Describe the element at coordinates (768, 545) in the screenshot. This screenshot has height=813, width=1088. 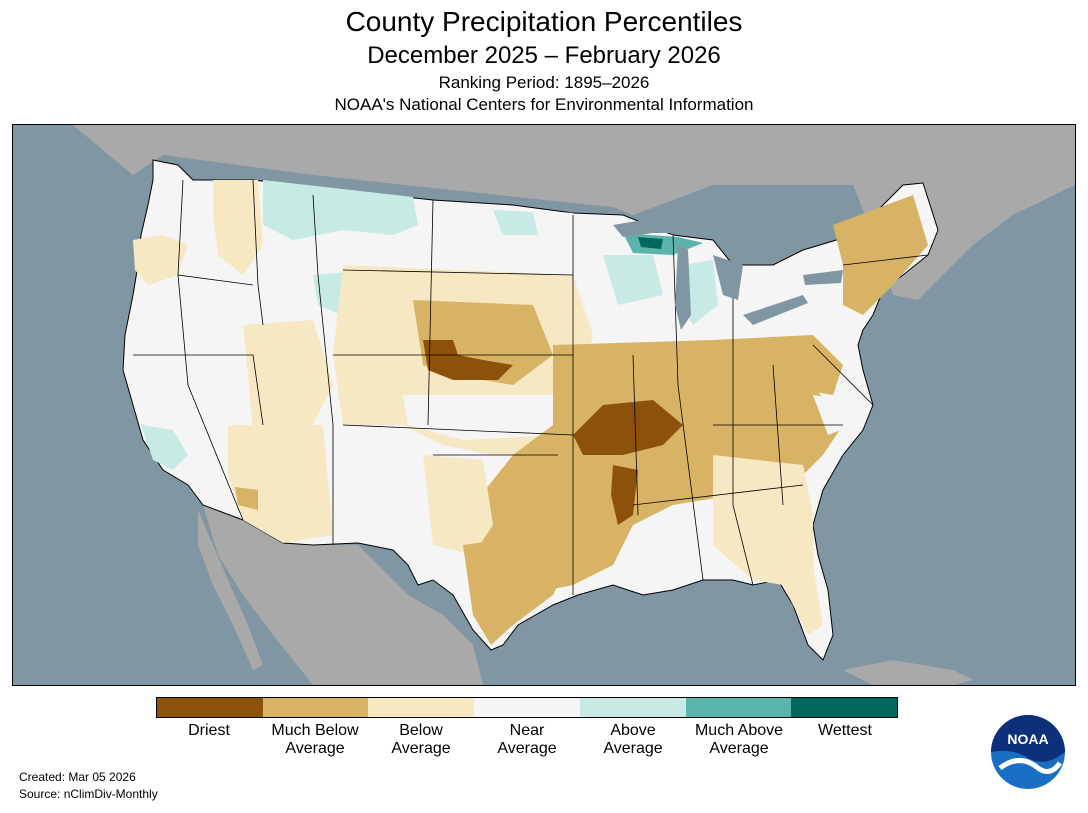
I see `region-southeast-below` at that location.